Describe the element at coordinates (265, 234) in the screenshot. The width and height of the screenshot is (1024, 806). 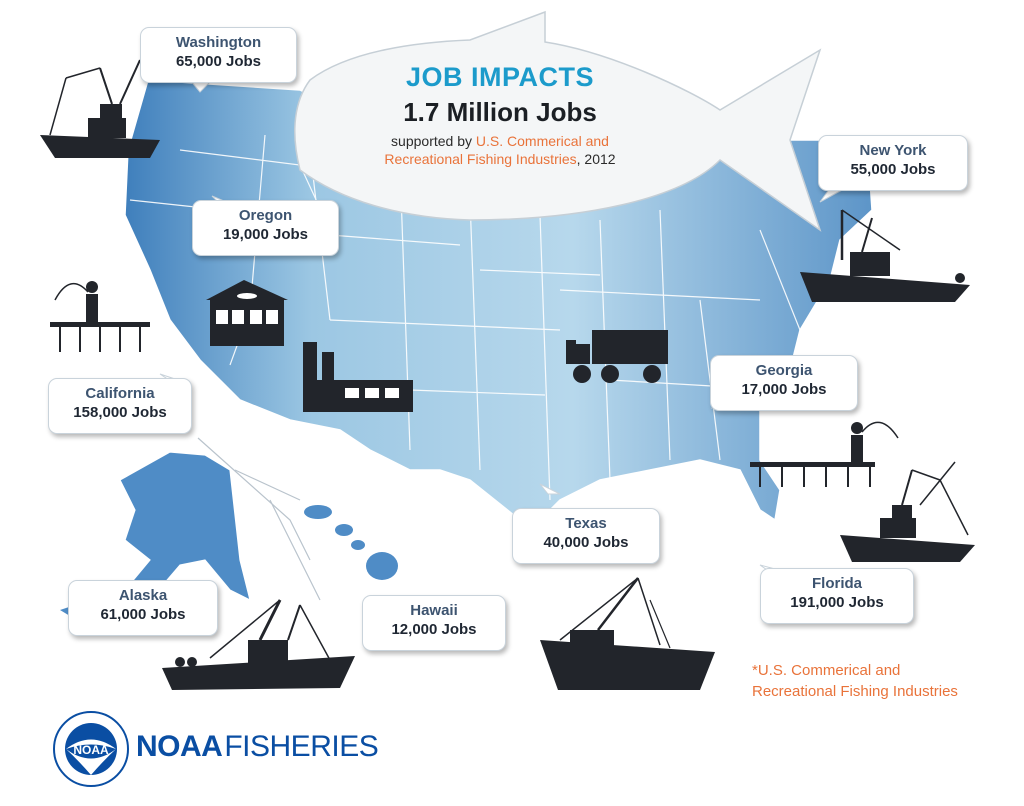
I see `state-jobs: 19,000 Jobs` at that location.